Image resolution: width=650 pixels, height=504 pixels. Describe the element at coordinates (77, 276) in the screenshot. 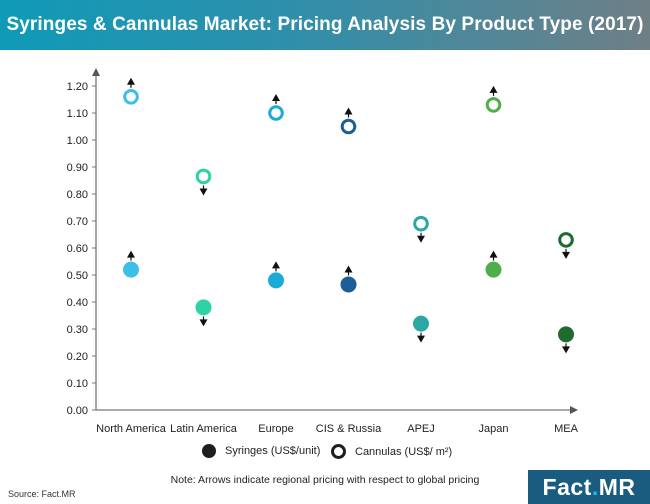

I see `y-tick-label: 0.50` at that location.